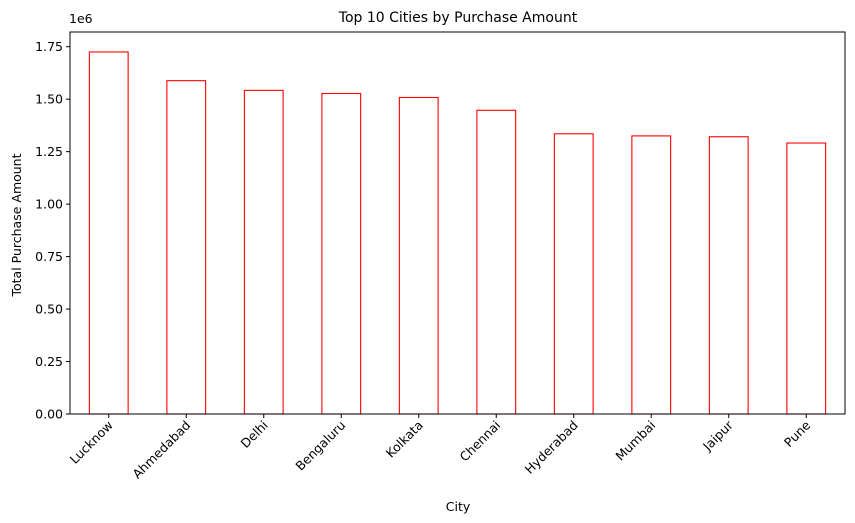 The height and width of the screenshot is (523, 855). Describe the element at coordinates (404, 439) in the screenshot. I see `x-tick-label: Kolkata` at that location.